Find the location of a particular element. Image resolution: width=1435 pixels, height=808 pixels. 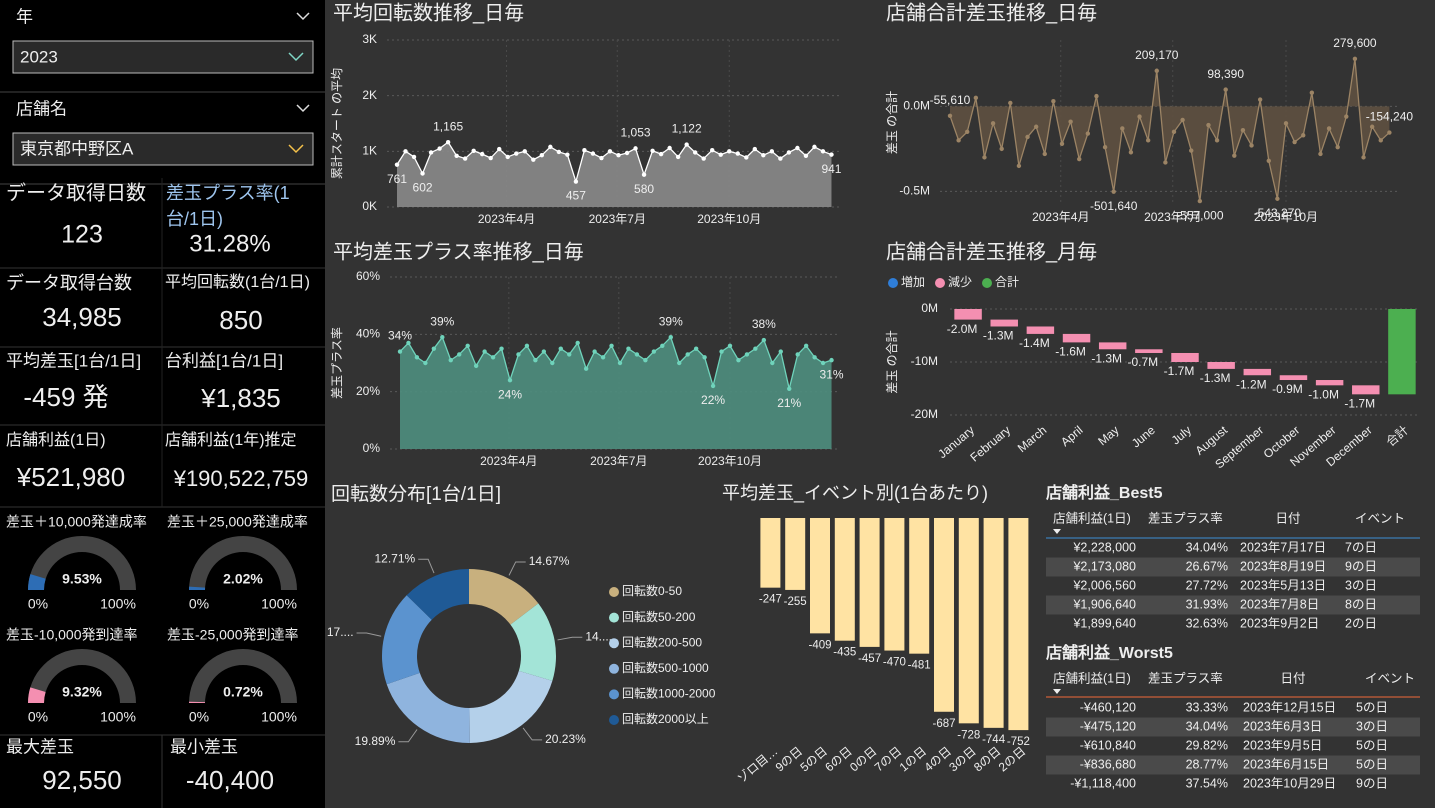

data-label: 279,600 is located at coordinates (1355, 43).